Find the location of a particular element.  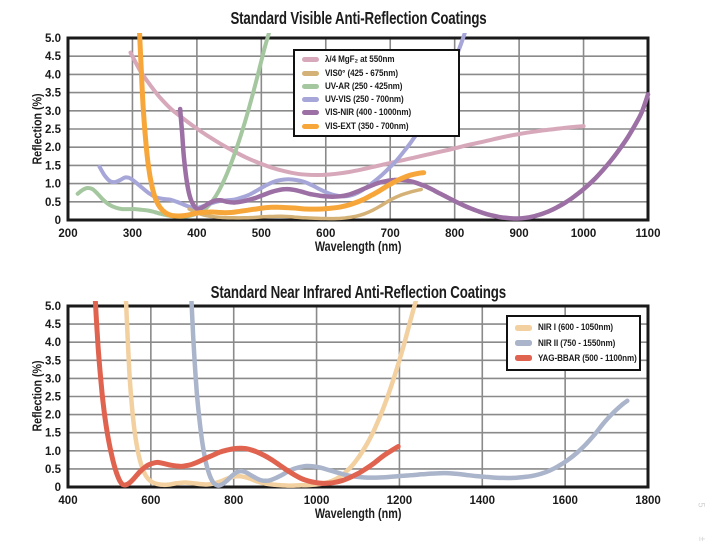

legend-label: NIR II (750 - 1550nm) is located at coordinates (577, 343).